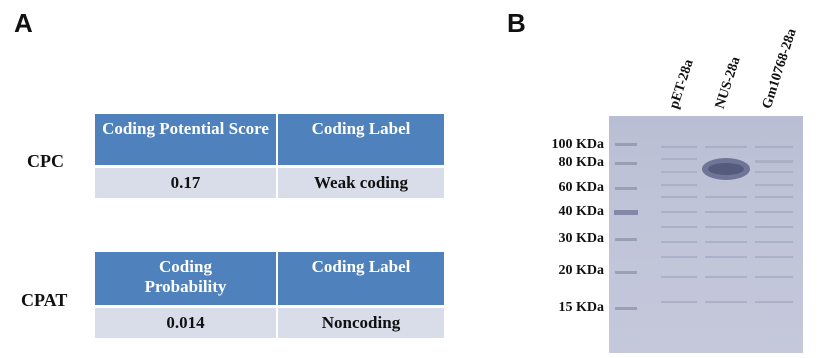 The width and height of the screenshot is (826, 358). I want to click on lane-pet28a, so click(679, 224).